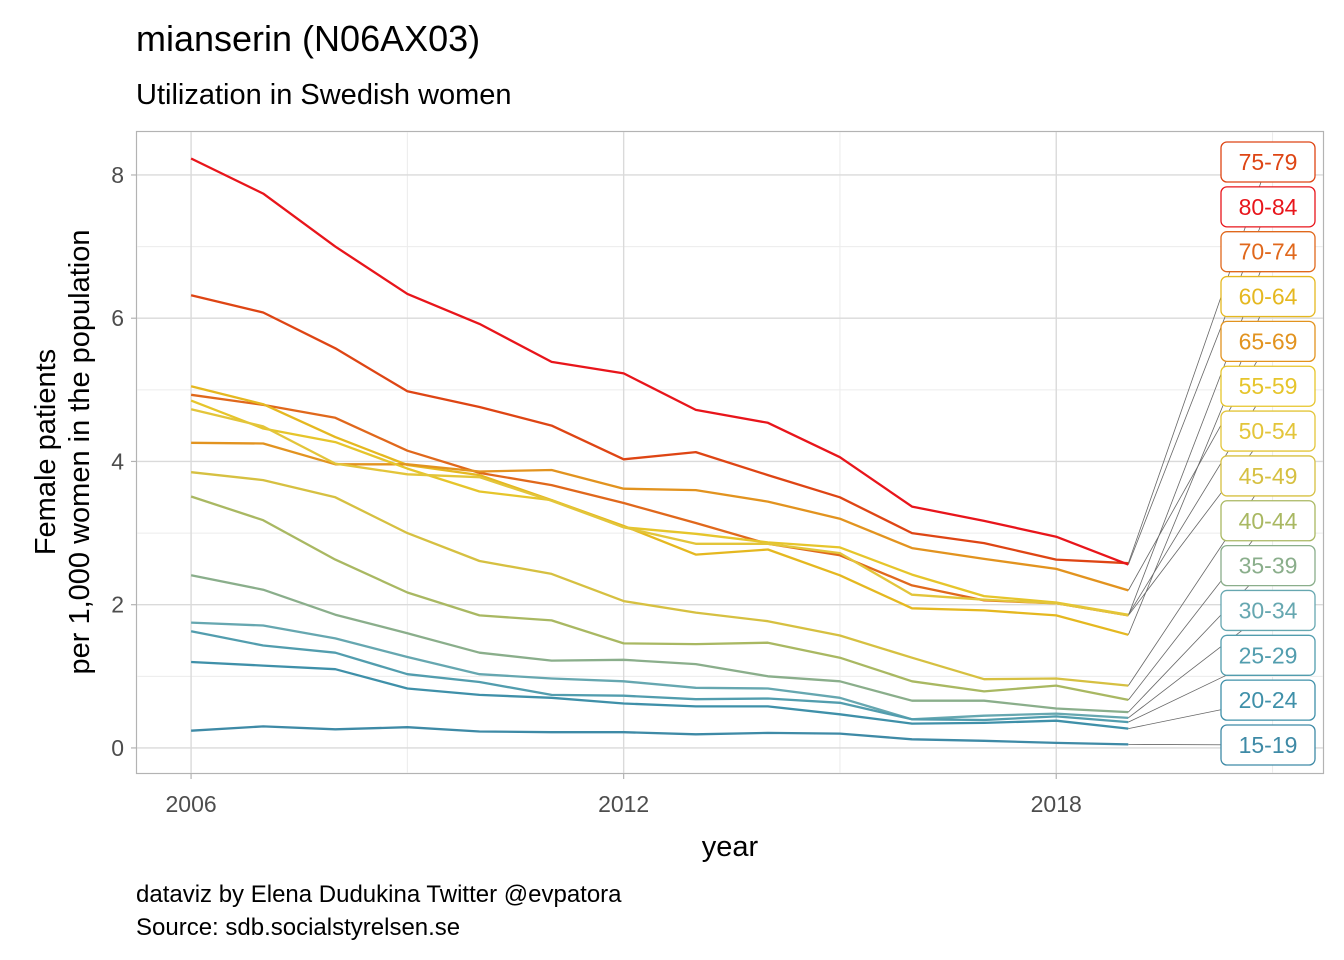 The image size is (1344, 960). Describe the element at coordinates (324, 95) in the screenshot. I see `chart-subtitle: Utilization in Swedish women` at that location.